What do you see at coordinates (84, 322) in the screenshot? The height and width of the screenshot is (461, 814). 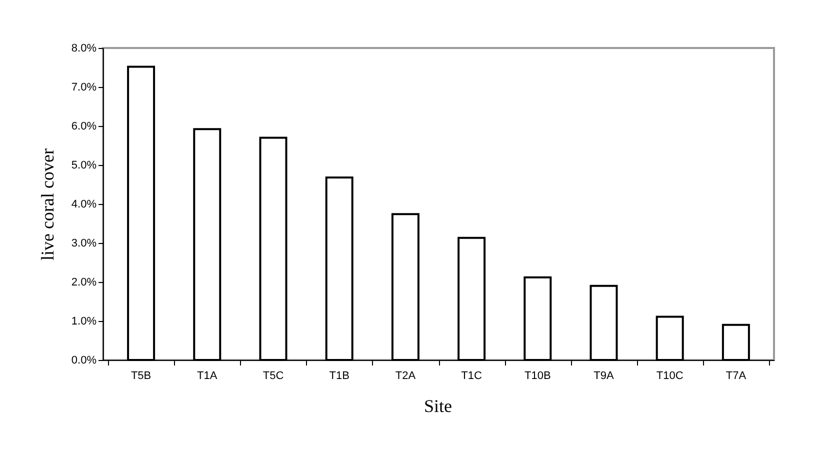 I see `y-tick-label: 1.0%` at bounding box center [84, 322].